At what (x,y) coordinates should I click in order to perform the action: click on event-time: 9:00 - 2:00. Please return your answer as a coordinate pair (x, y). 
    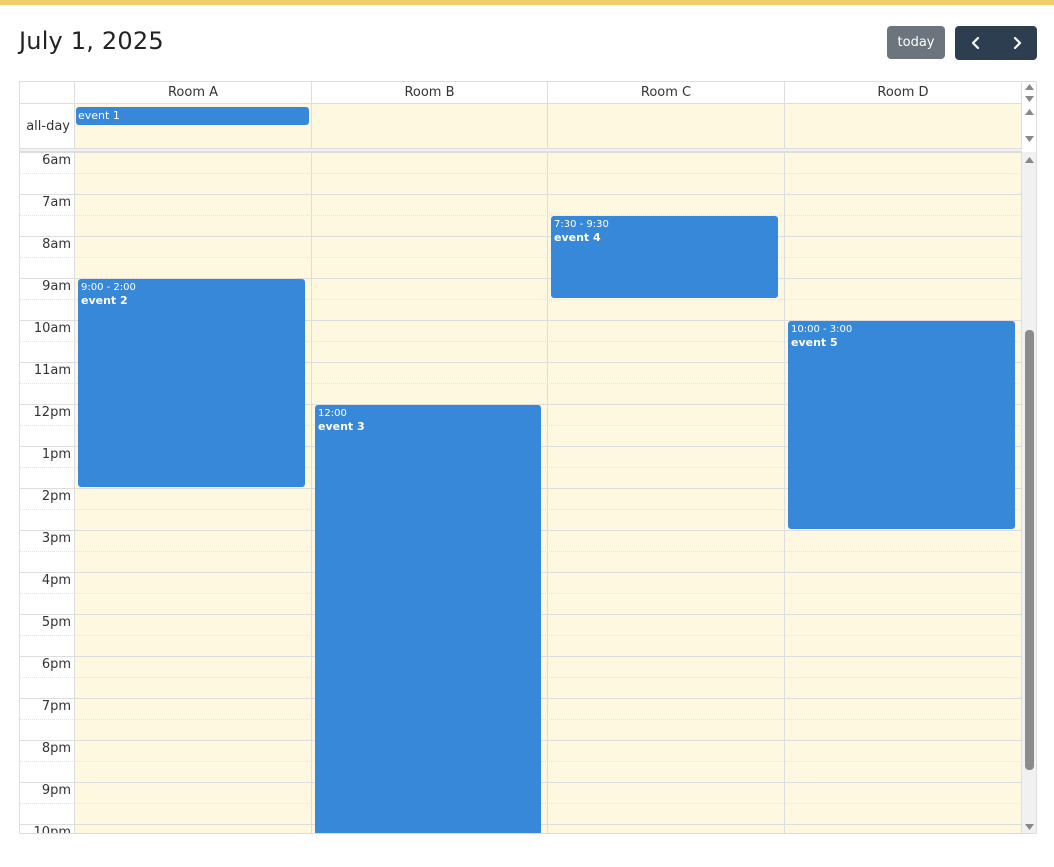
    Looking at the image, I should click on (108, 287).